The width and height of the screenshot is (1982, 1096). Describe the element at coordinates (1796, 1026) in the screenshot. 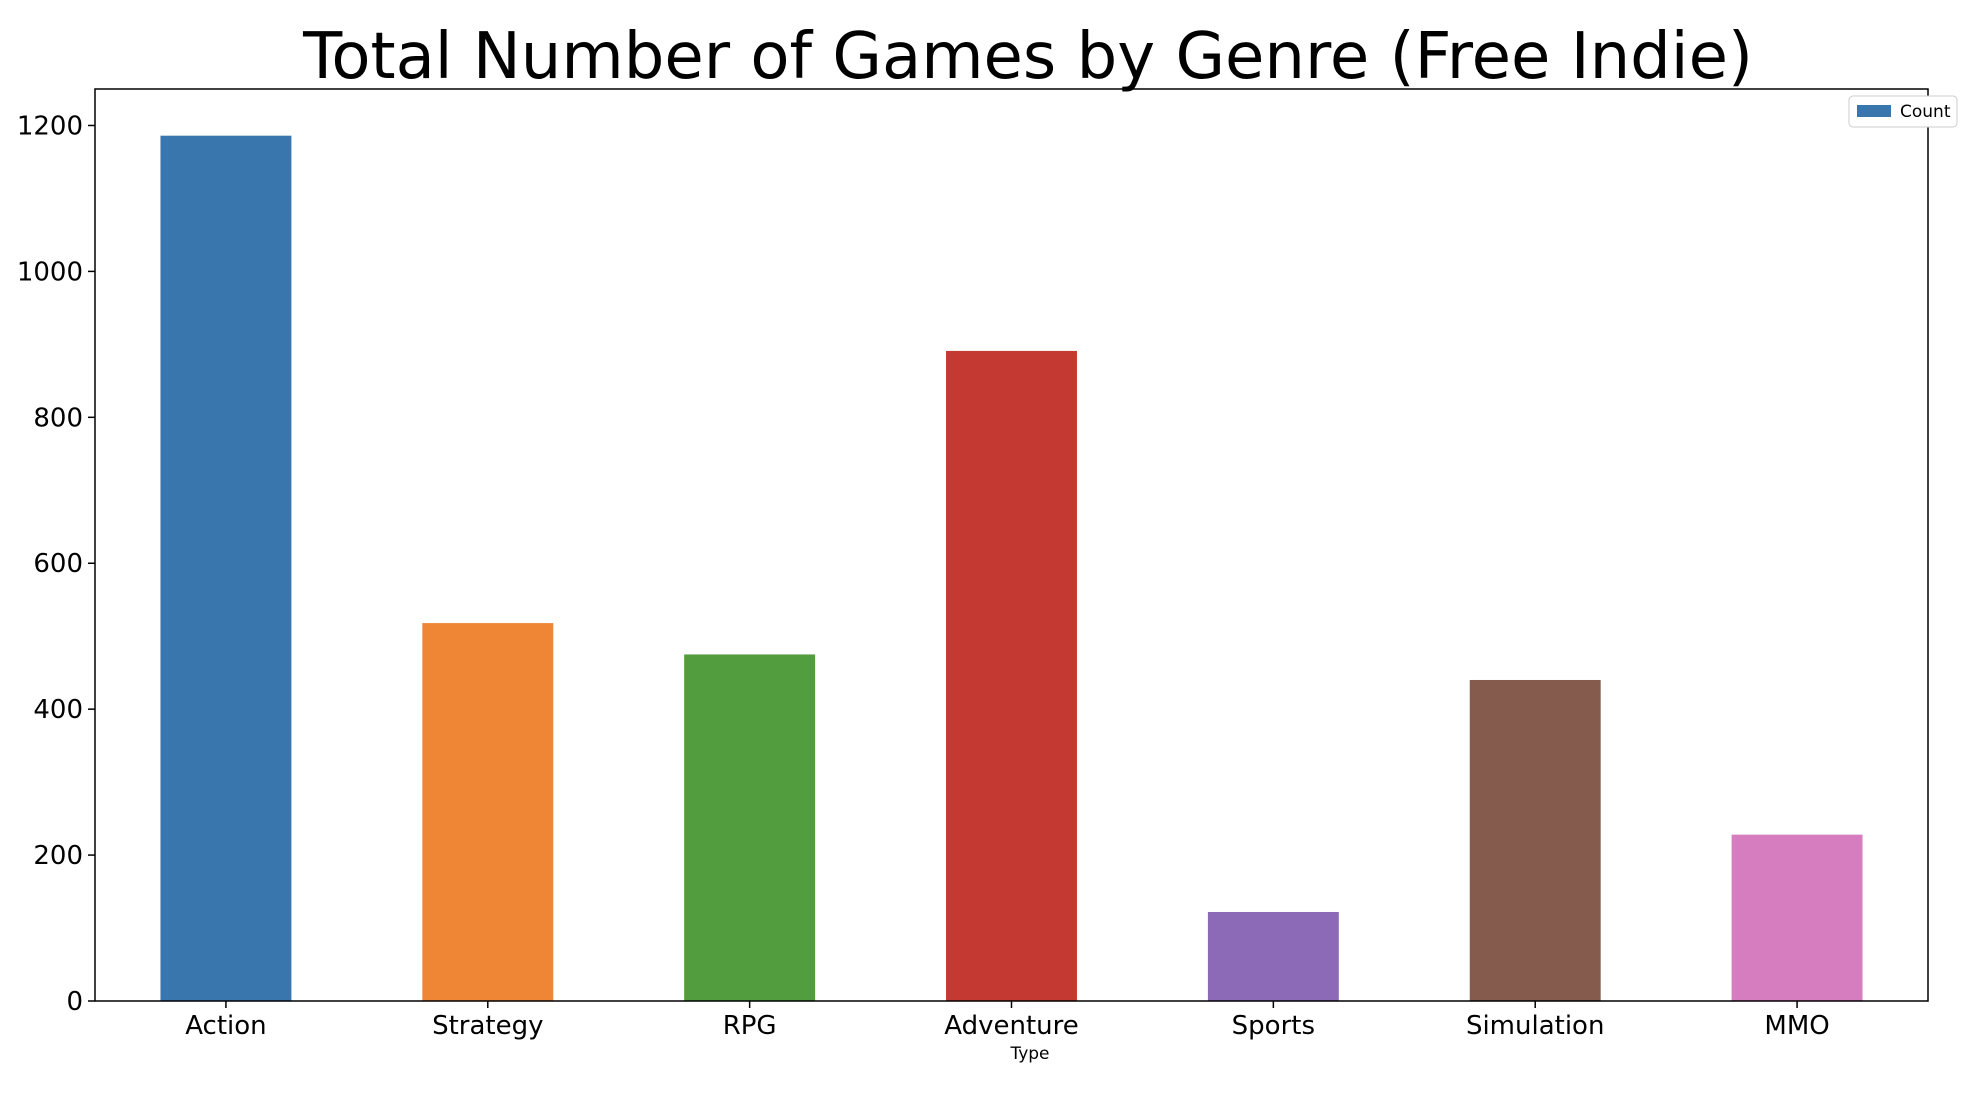

I see `x-tick-label: MMO` at that location.